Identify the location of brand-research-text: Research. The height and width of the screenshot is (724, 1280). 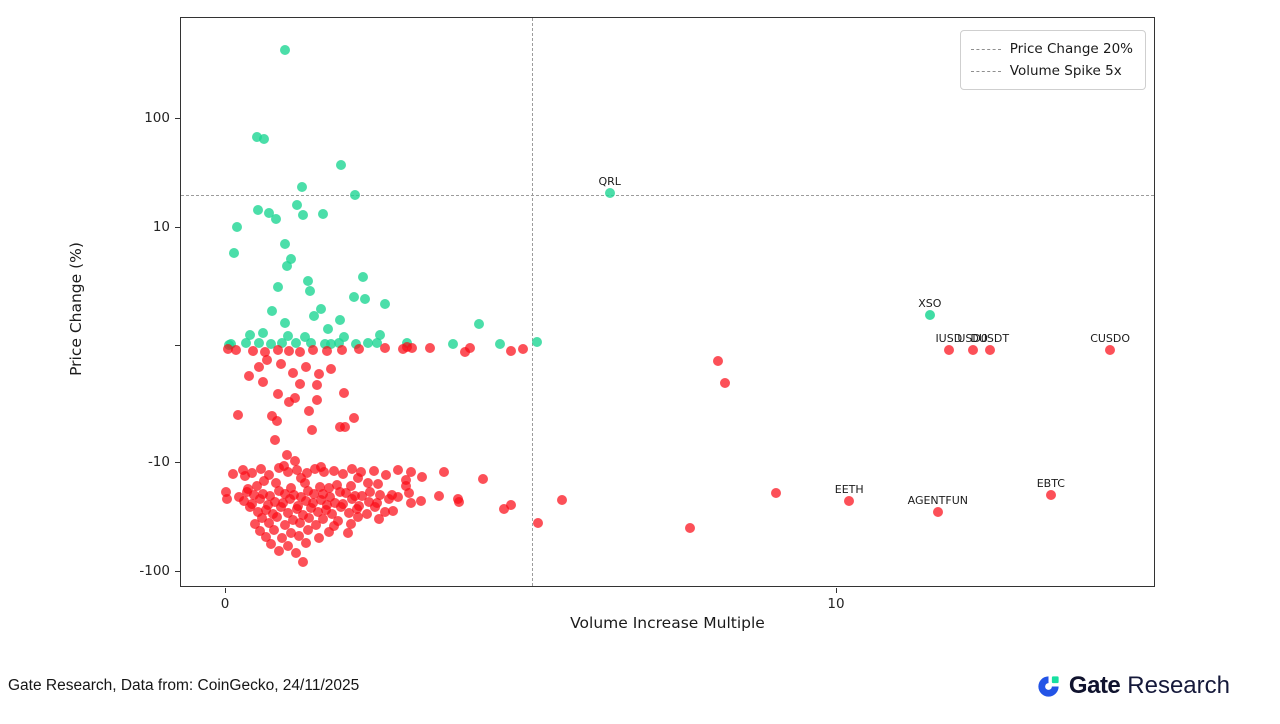
(1178, 685).